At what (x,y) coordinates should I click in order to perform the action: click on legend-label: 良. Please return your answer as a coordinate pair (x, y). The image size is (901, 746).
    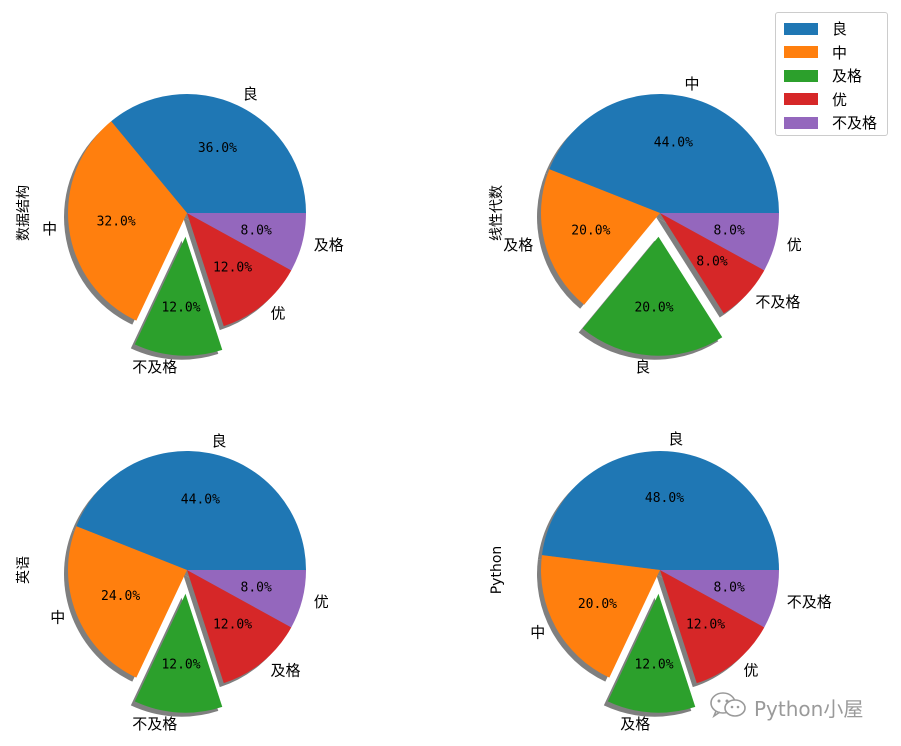
    Looking at the image, I should click on (840, 29).